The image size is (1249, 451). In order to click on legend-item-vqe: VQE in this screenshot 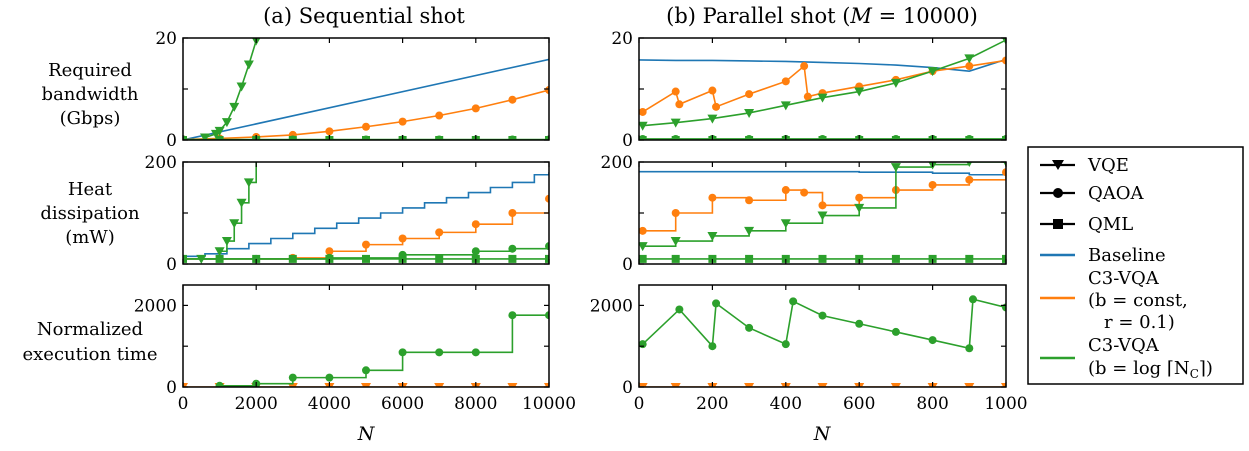, I will do `click(1084, 165)`.